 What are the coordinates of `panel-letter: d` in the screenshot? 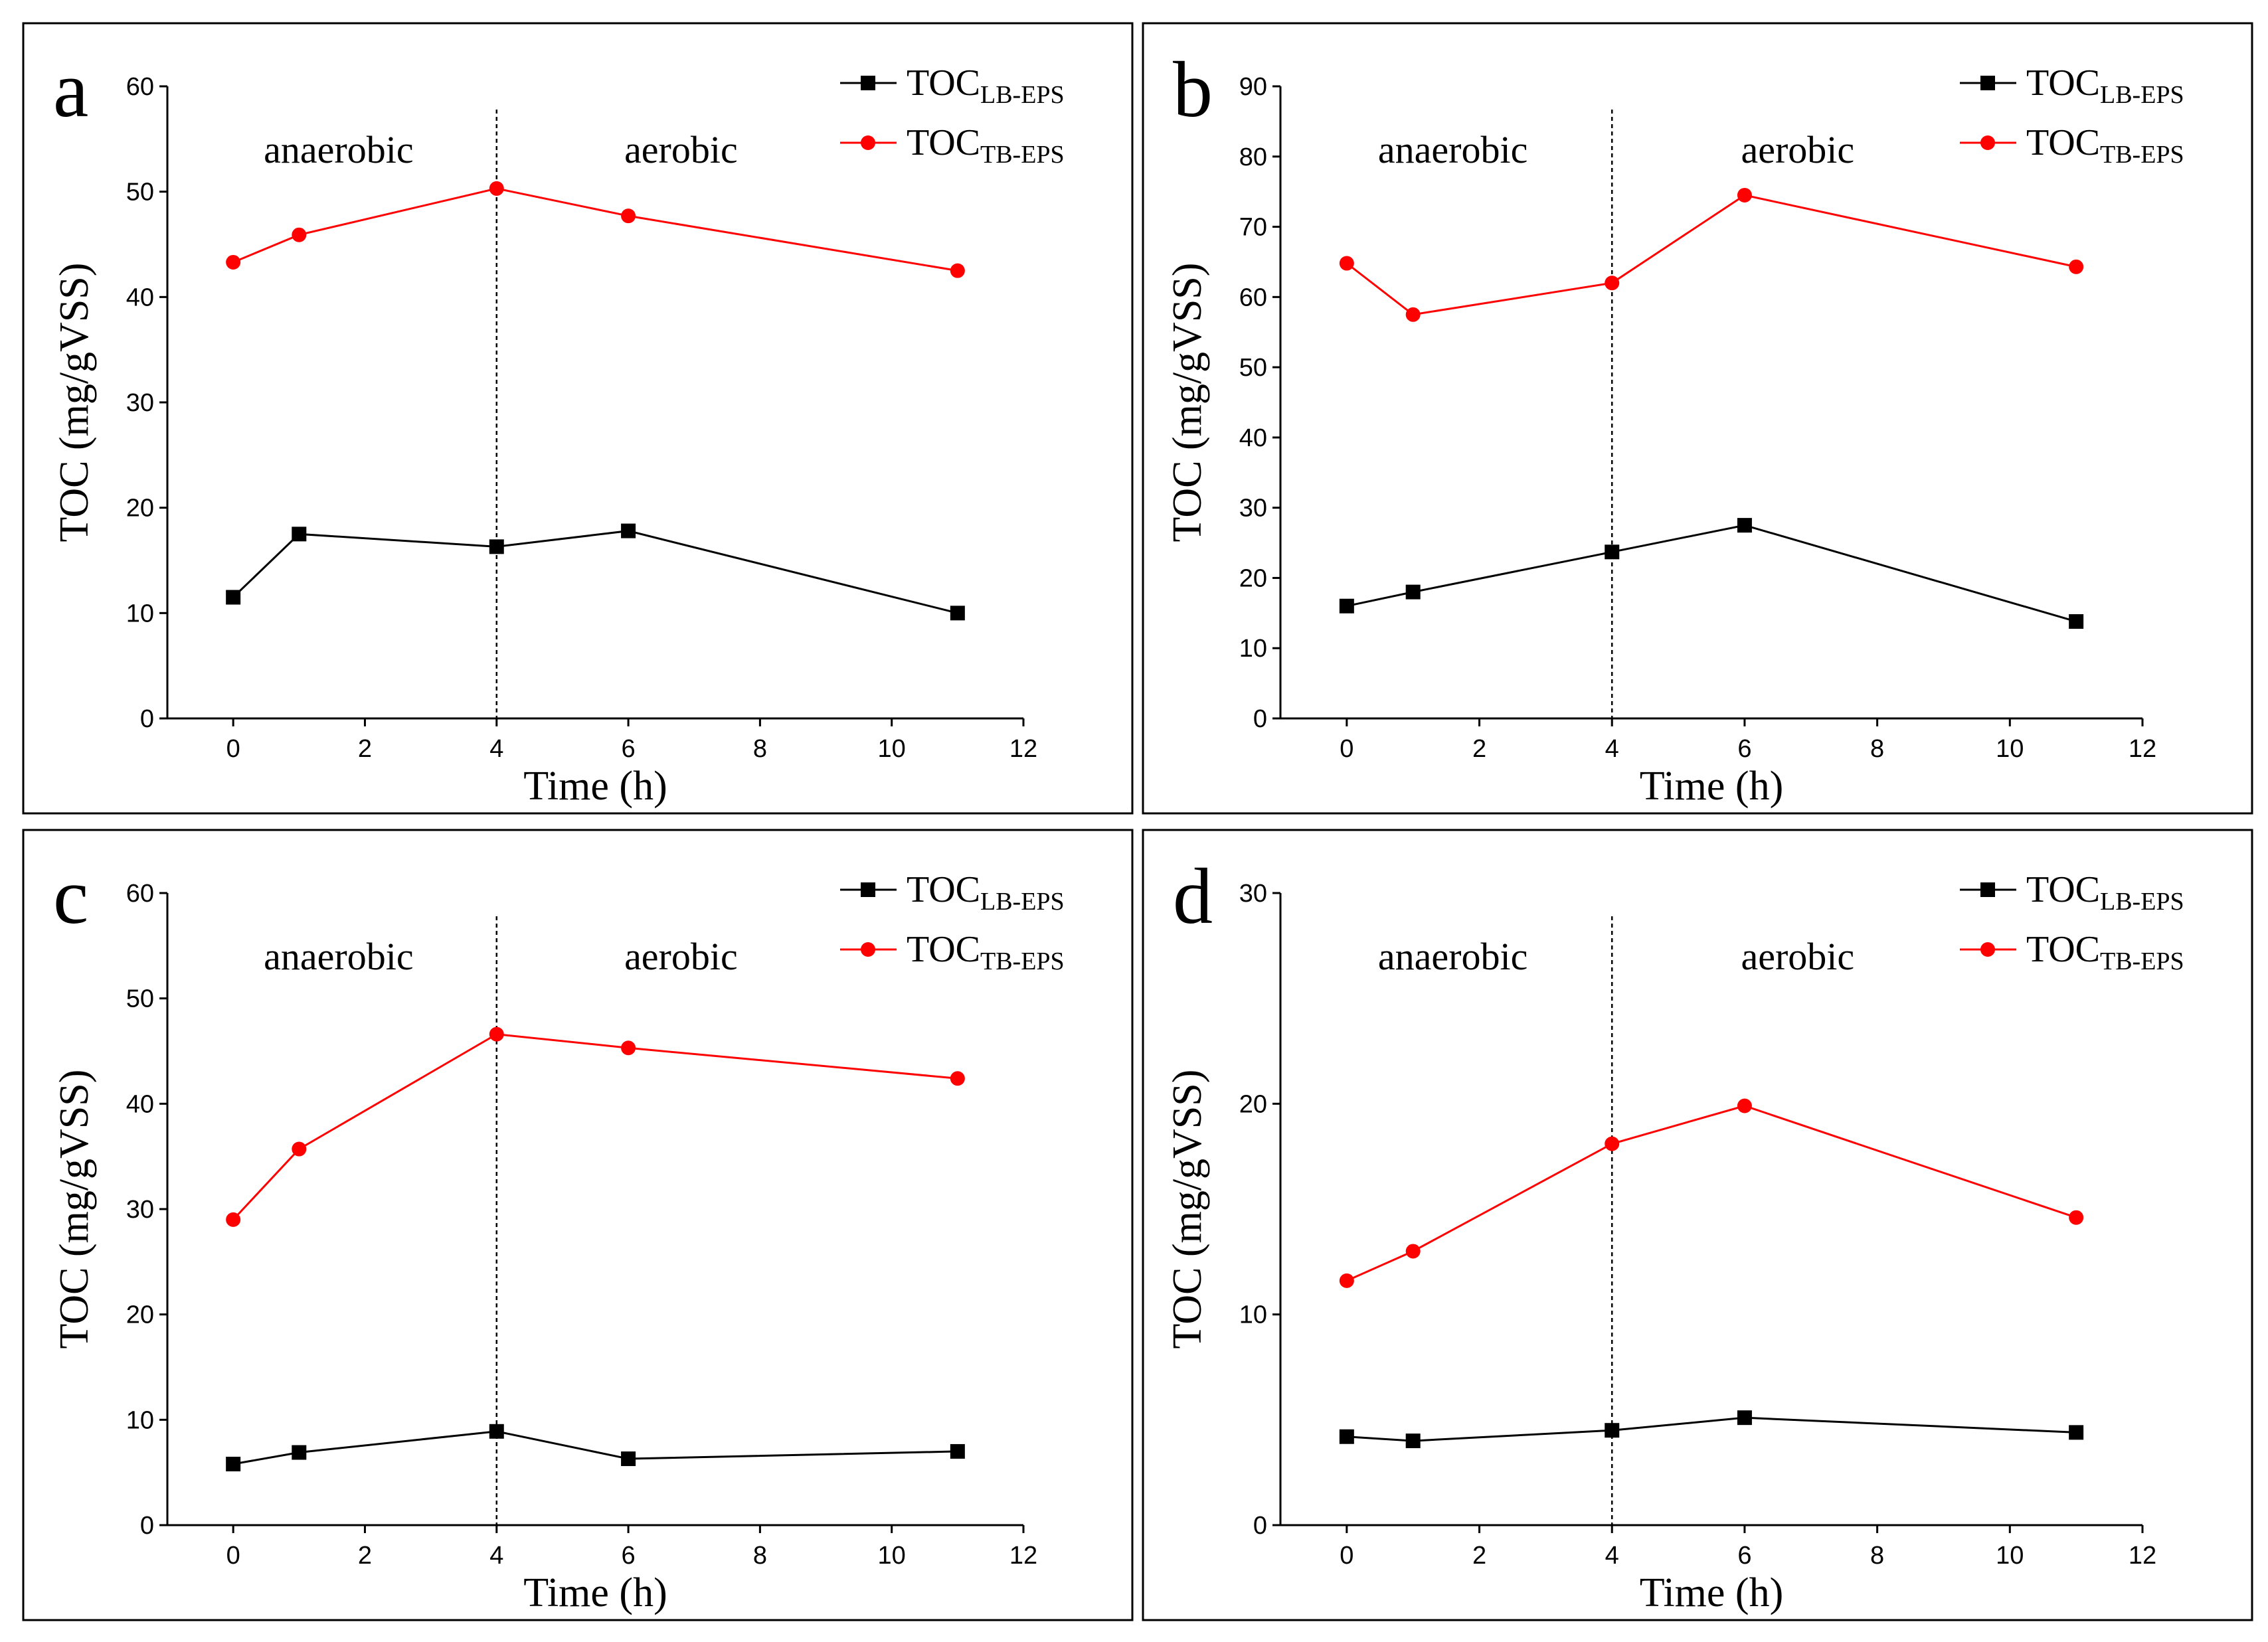 It's located at (1193, 896).